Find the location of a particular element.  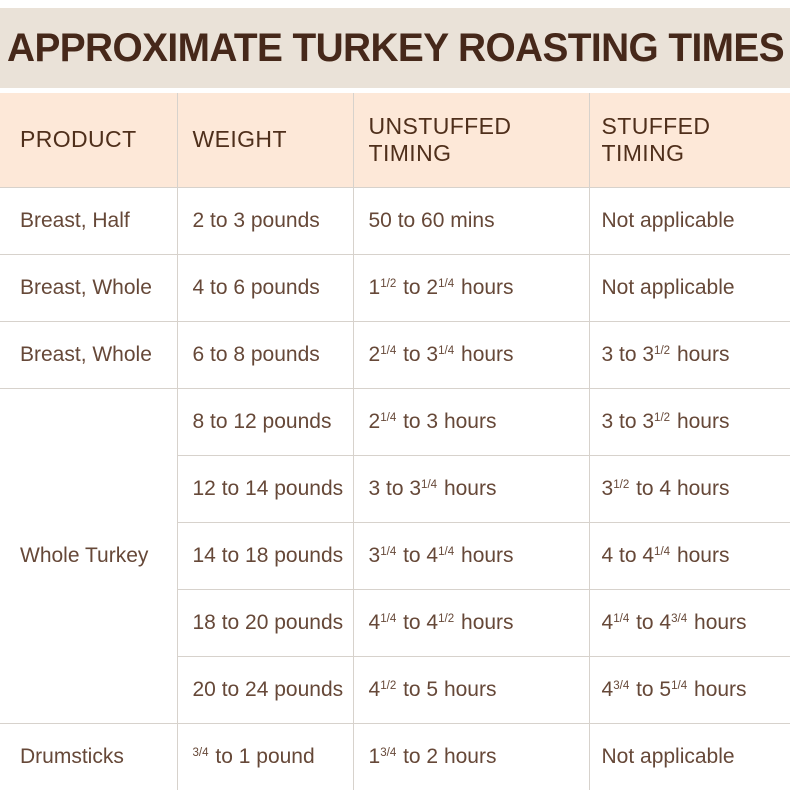

page-title: APPROXIMATE TURKEY ROASTING TIMES is located at coordinates (395, 47).